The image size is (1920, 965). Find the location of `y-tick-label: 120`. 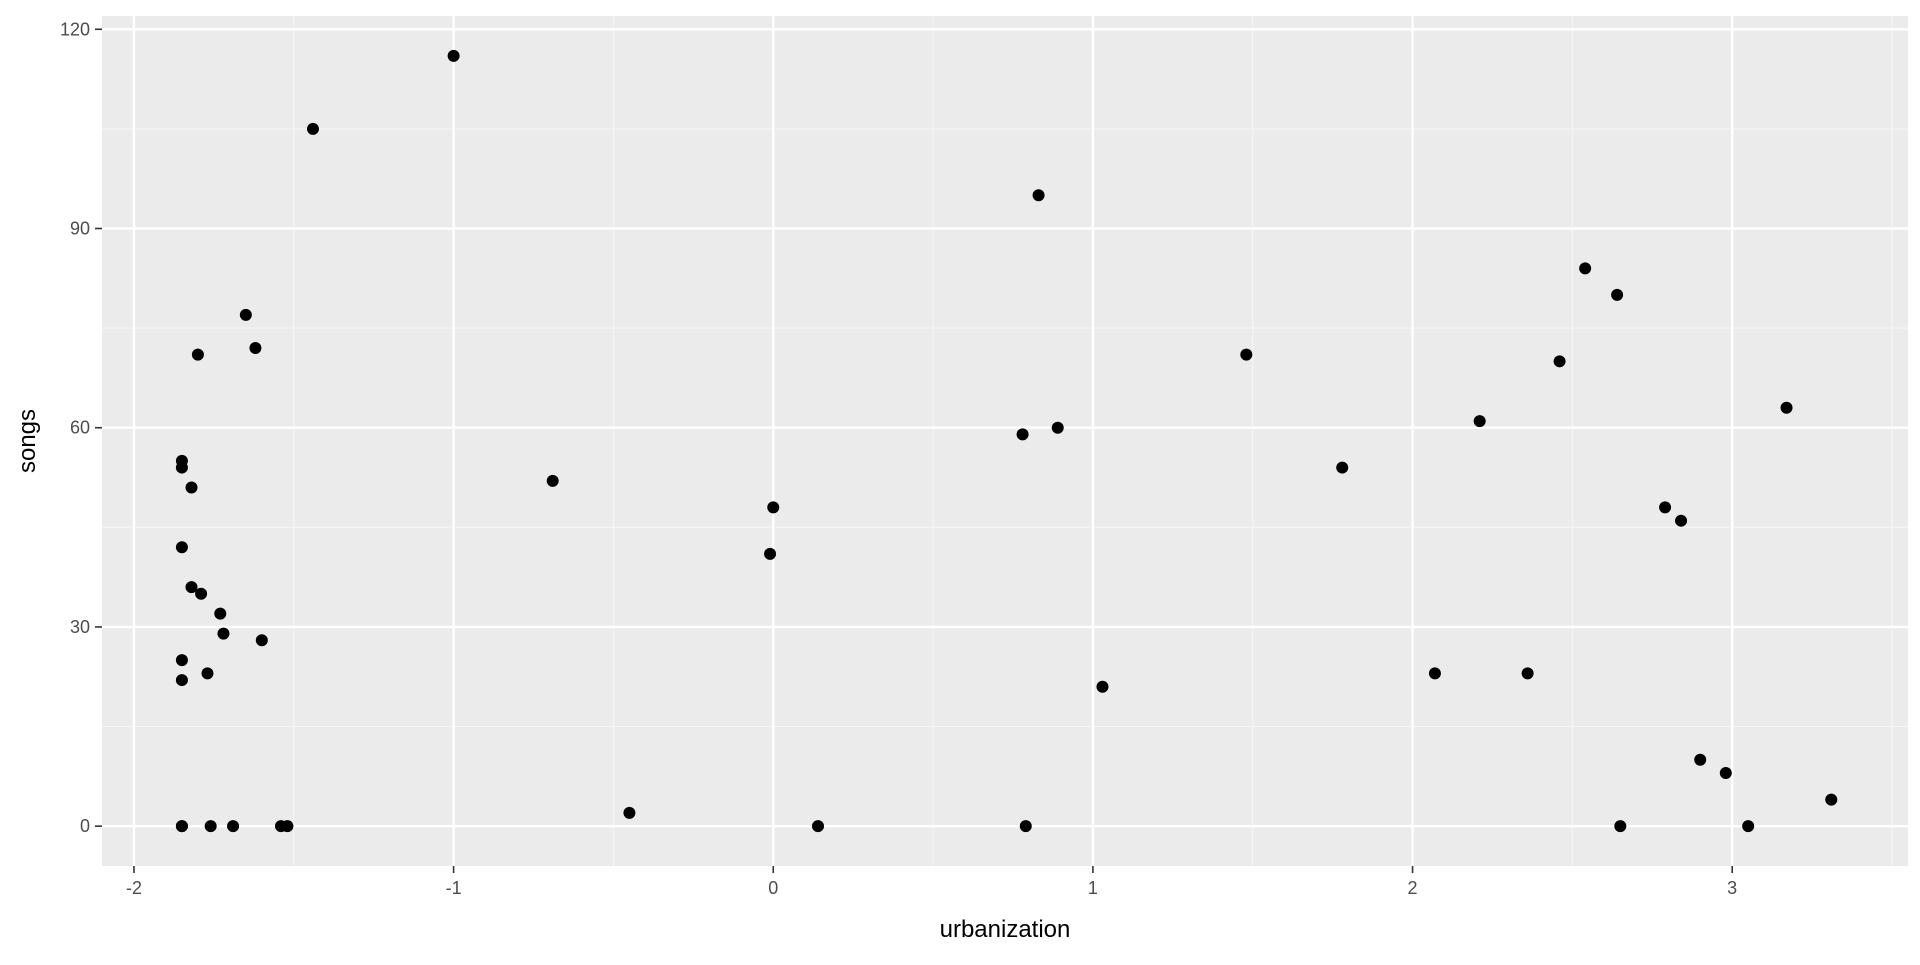

y-tick-label: 120 is located at coordinates (75, 29).